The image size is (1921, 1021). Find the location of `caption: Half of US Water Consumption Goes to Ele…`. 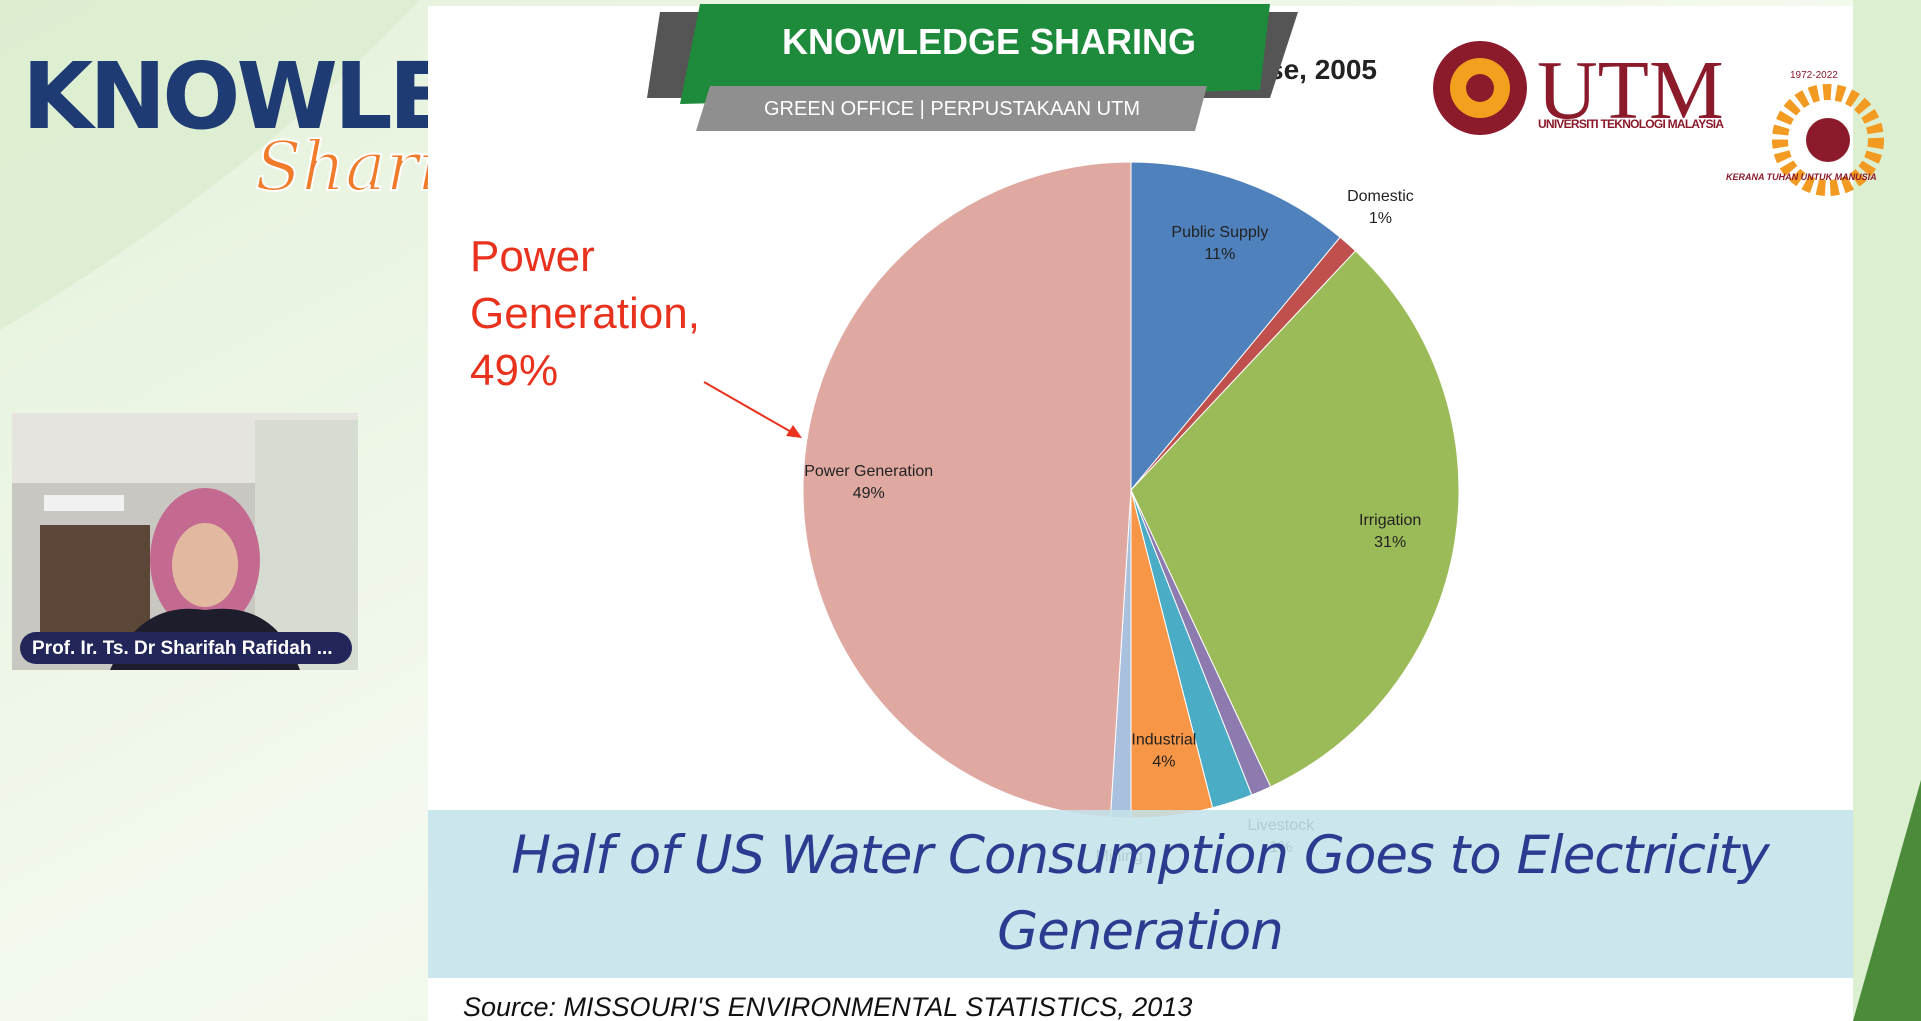

caption: Half of US Water Consumption Goes to Ele… is located at coordinates (1140, 893).